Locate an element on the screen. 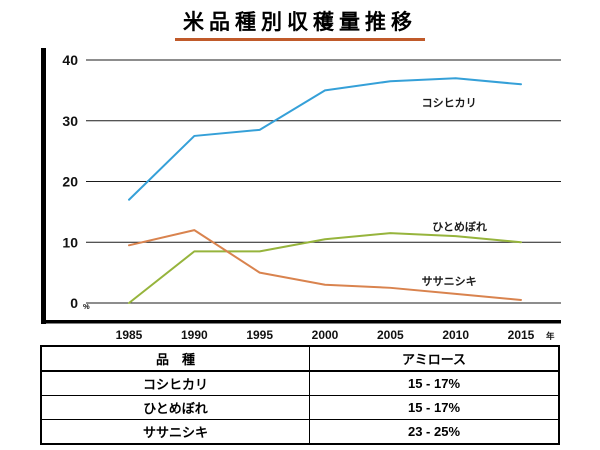 The image size is (600, 450). y-axis-tick-label: 20 is located at coordinates (70, 182).